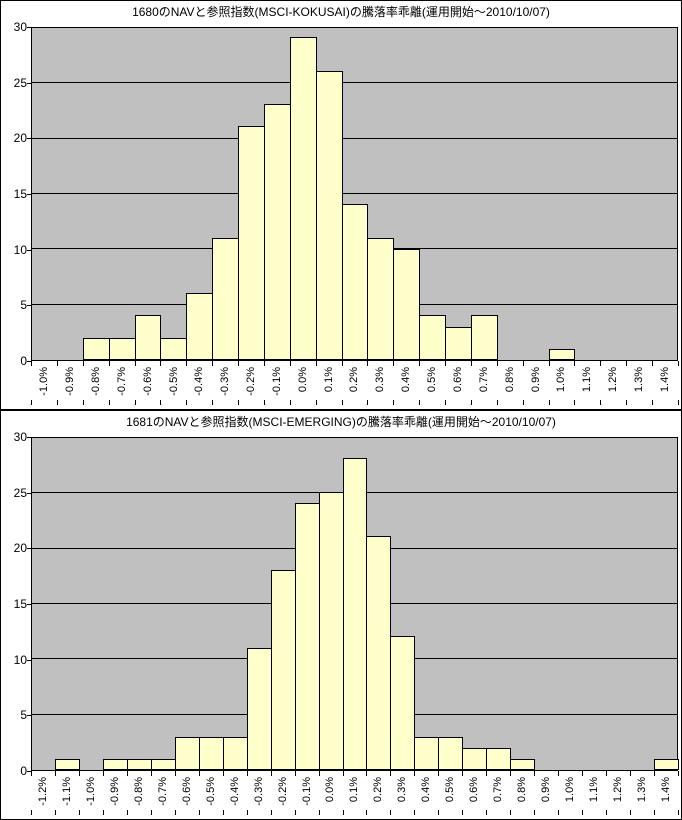 The image size is (682, 820). Describe the element at coordinates (114, 791) in the screenshot. I see `x-axis-tick-label: -0.9%` at that location.